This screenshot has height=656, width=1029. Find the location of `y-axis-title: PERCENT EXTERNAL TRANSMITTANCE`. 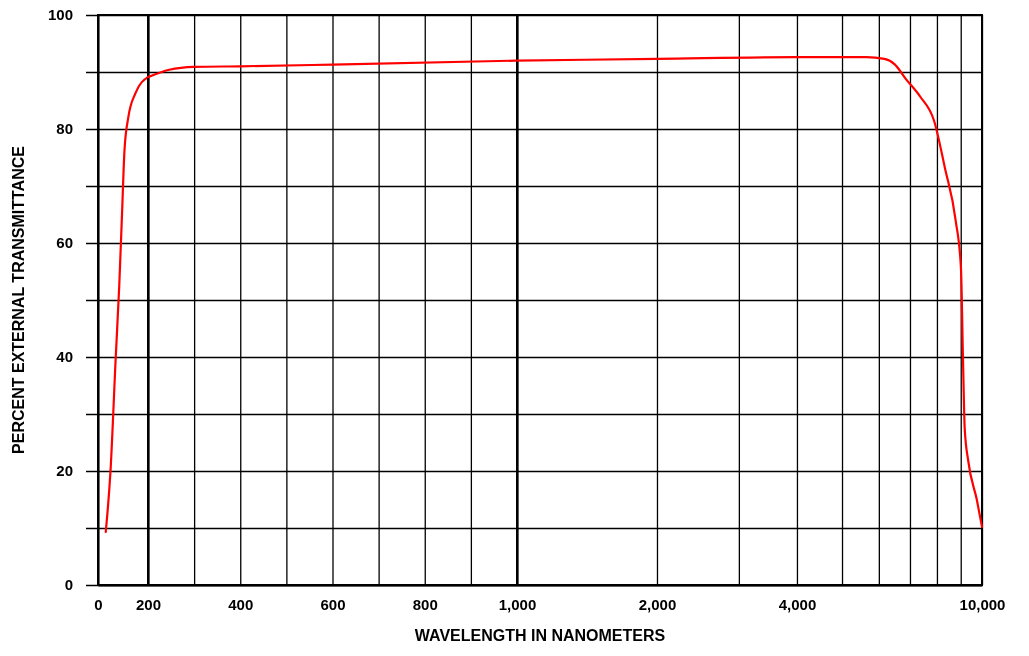

y-axis-title: PERCENT EXTERNAL TRANSMITTANCE is located at coordinates (18, 299).